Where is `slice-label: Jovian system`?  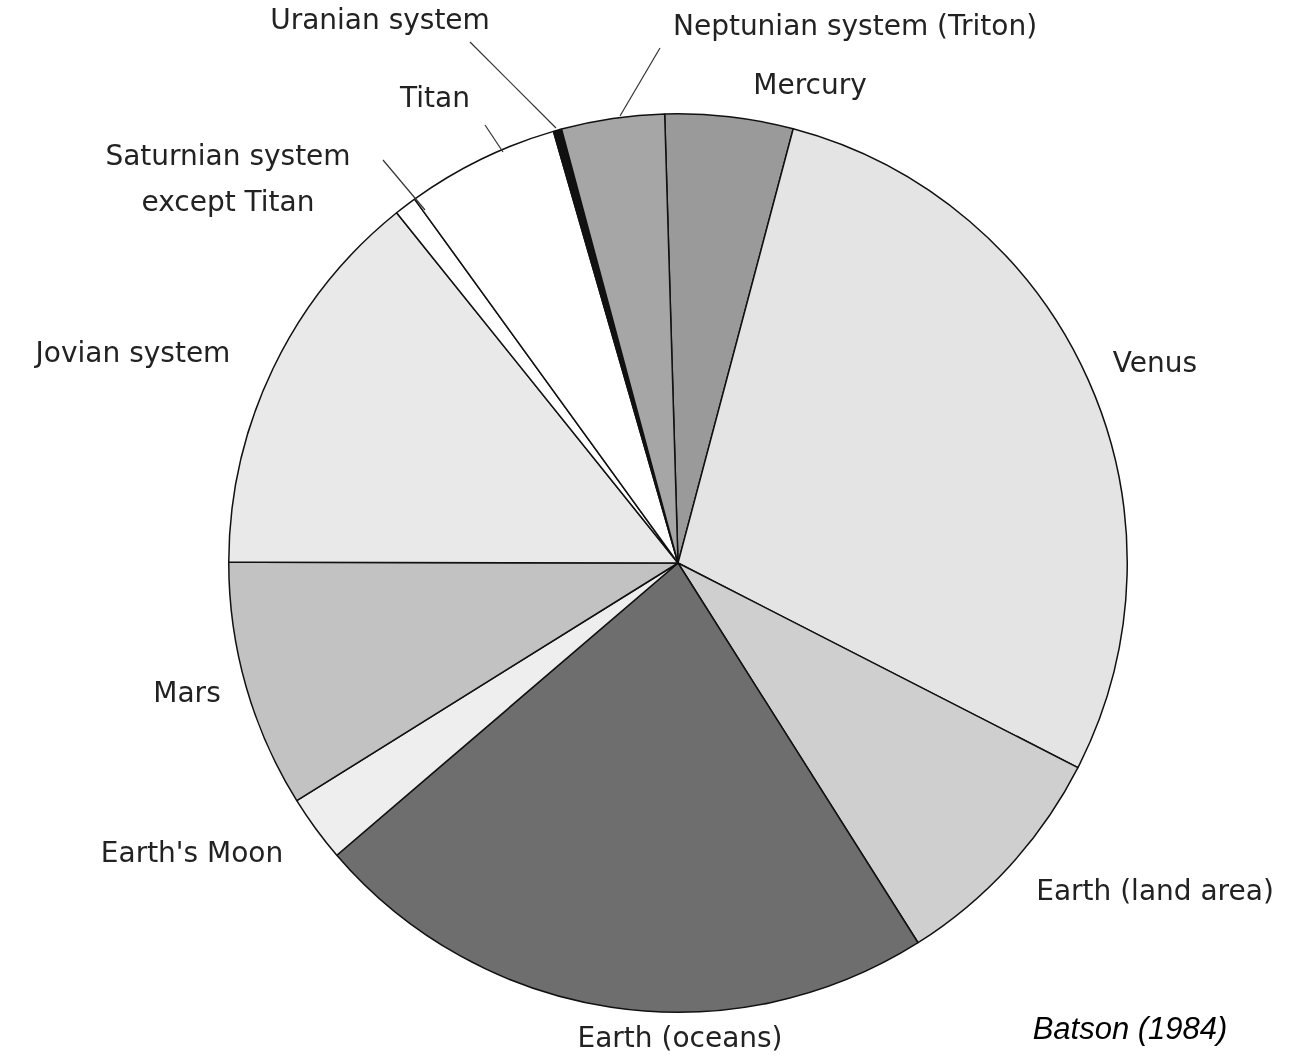 slice-label: Jovian system is located at coordinates (132, 353).